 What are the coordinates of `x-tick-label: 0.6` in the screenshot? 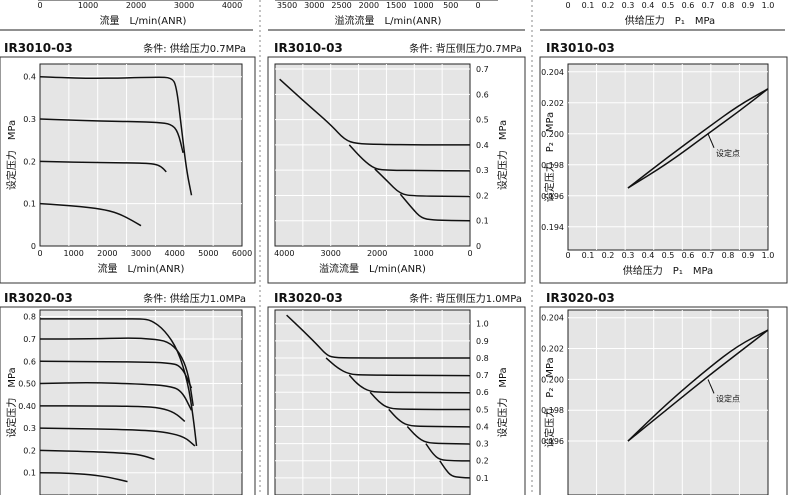 It's located at (688, 255).